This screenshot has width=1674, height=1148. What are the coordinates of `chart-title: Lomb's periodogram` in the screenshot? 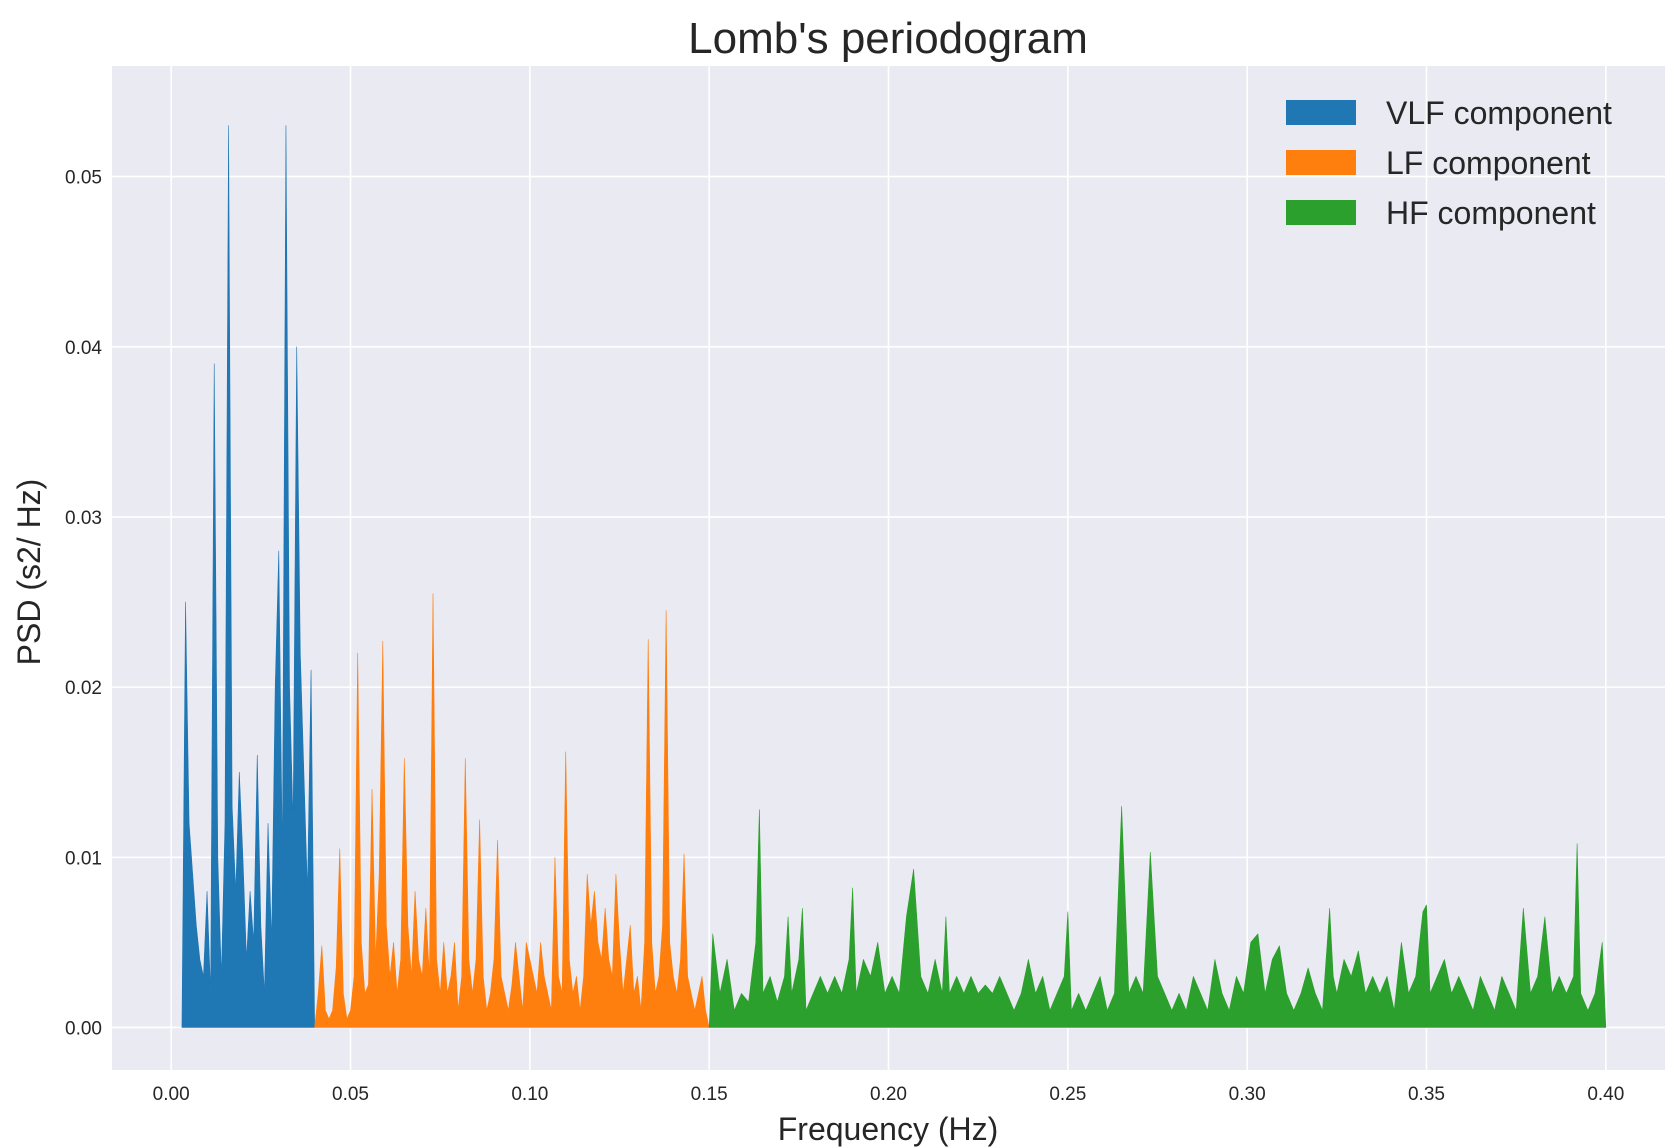 It's located at (888, 38).